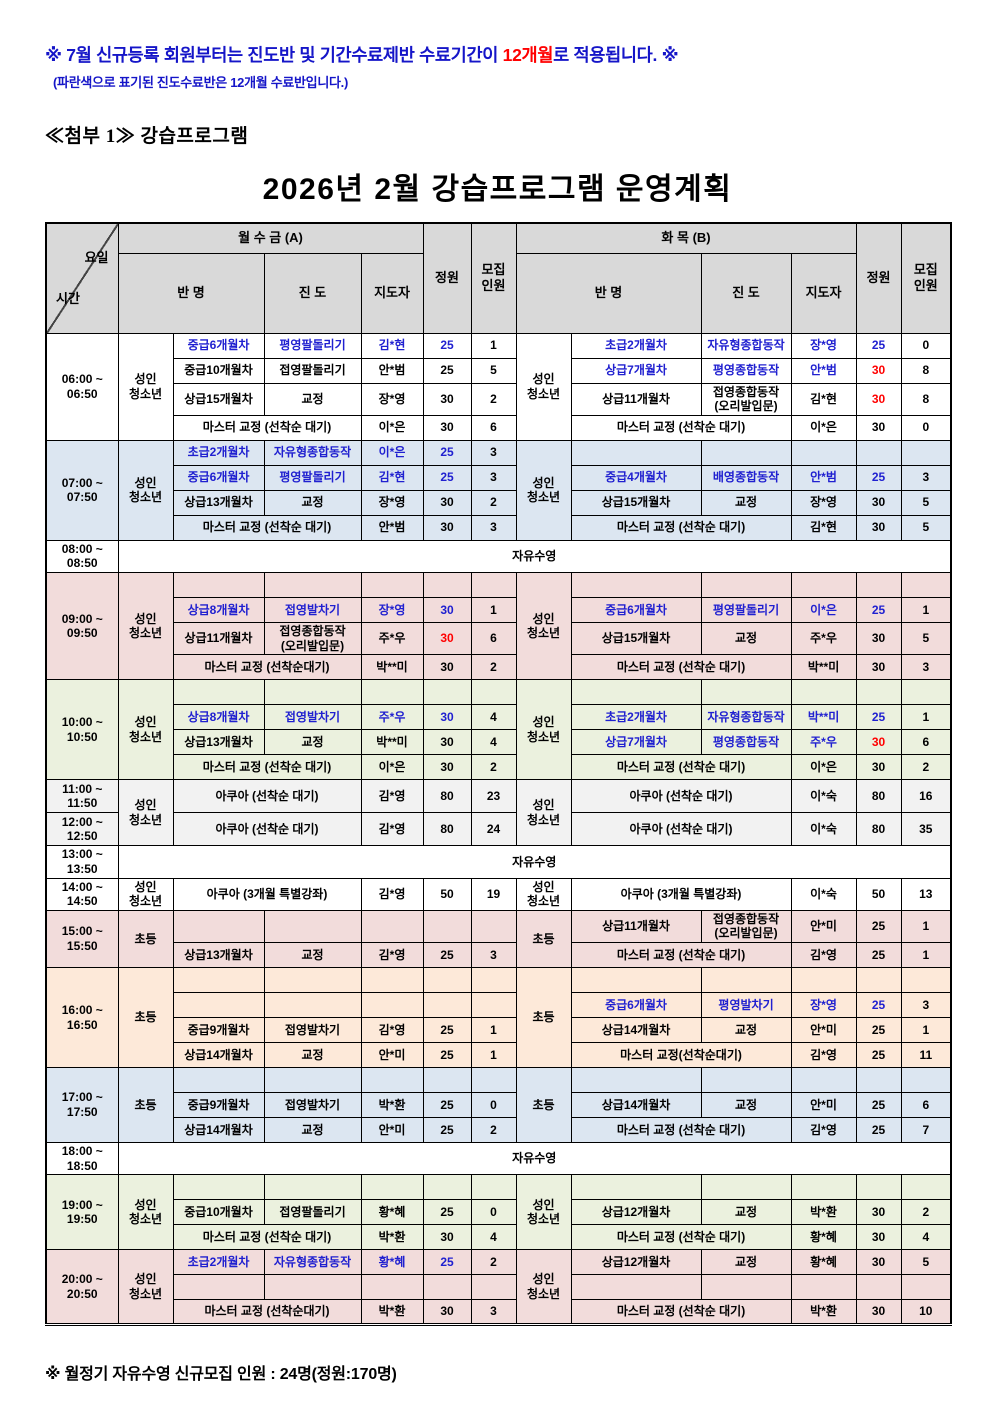 Image resolution: width=992 pixels, height=1424 pixels. I want to click on time-cell: 09:00 ~ 09:50, so click(82, 626).